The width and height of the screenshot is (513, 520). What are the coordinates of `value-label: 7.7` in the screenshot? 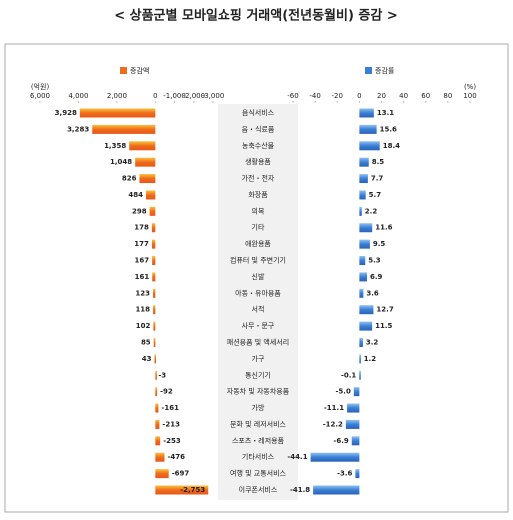 It's located at (377, 179).